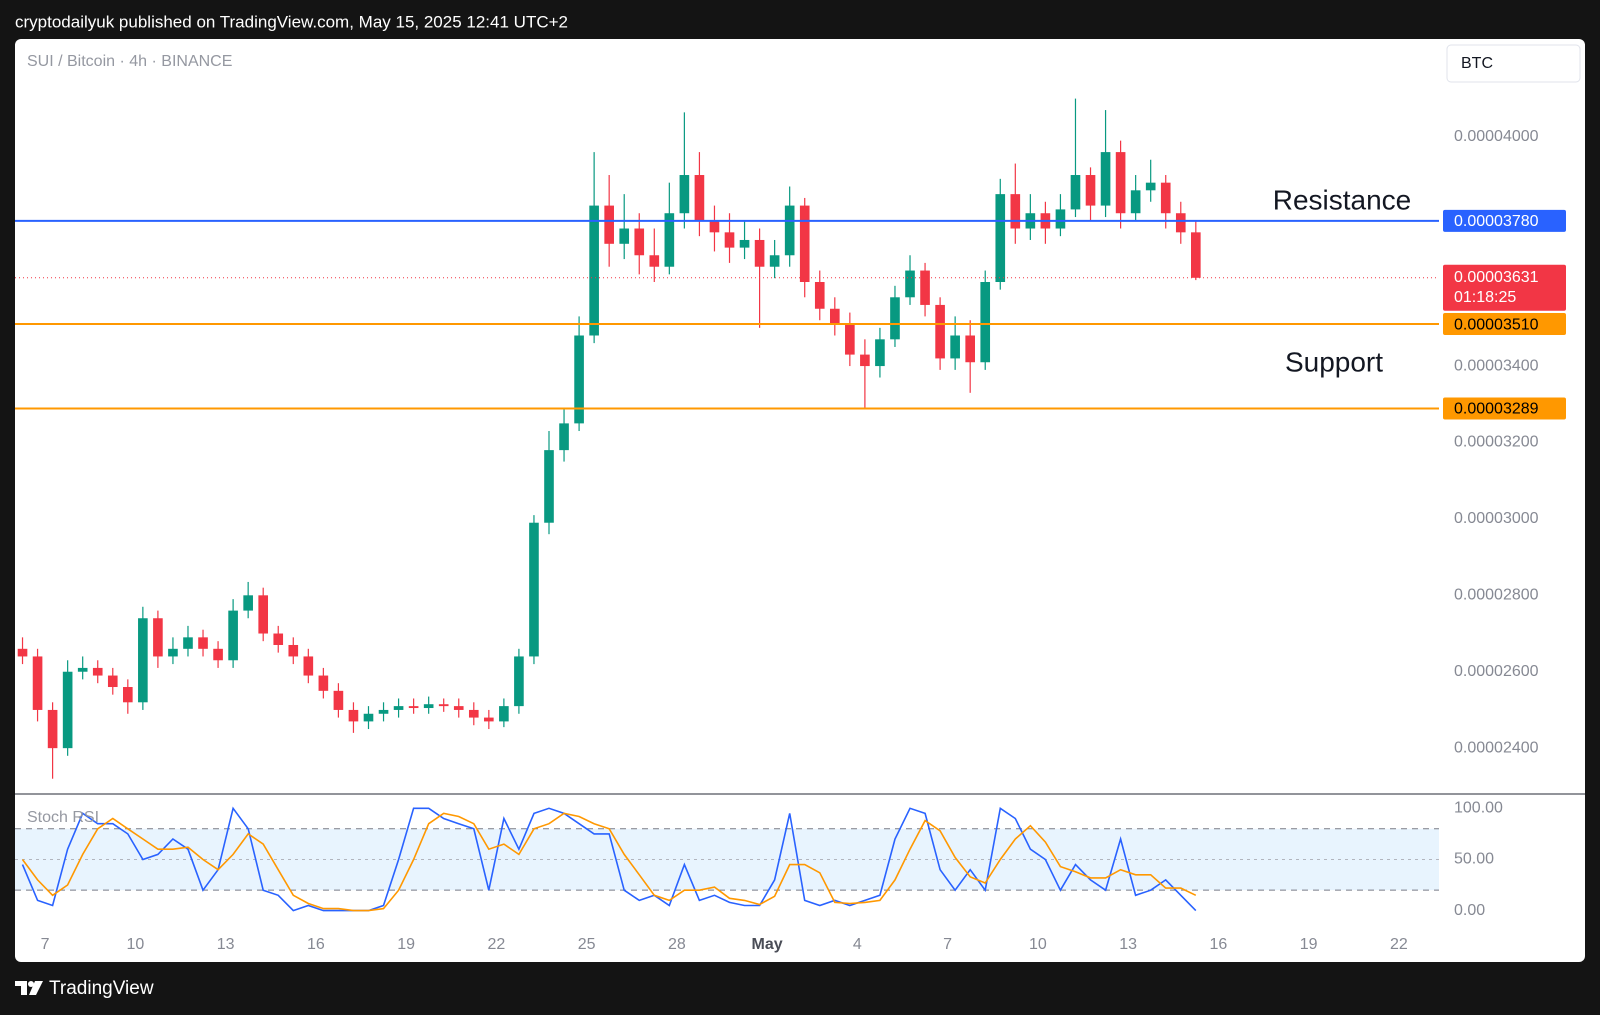  I want to click on level-label: 0.00003289, so click(1496, 409).